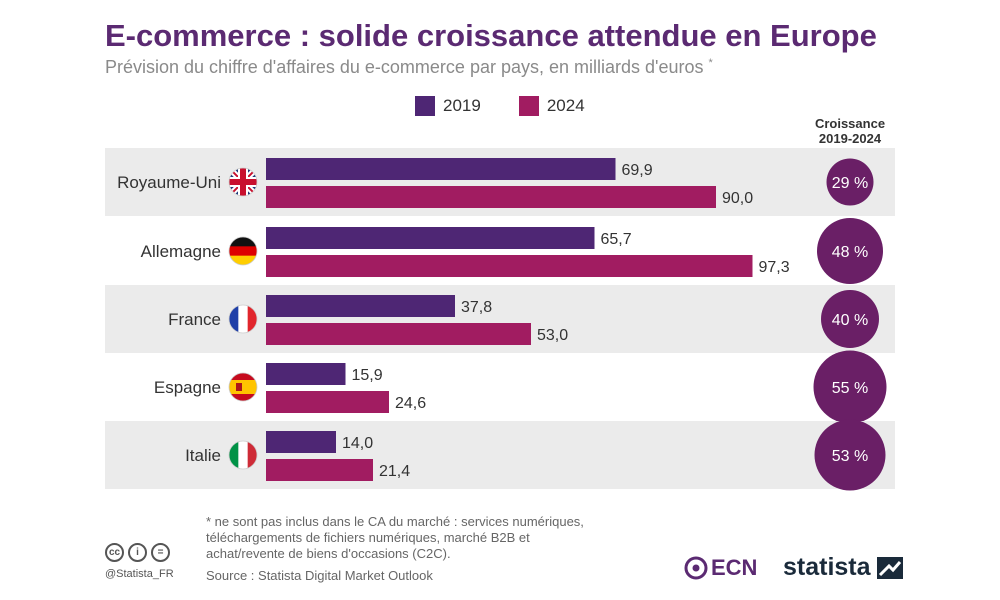  I want to click on bar-2024-italie, so click(319, 470).